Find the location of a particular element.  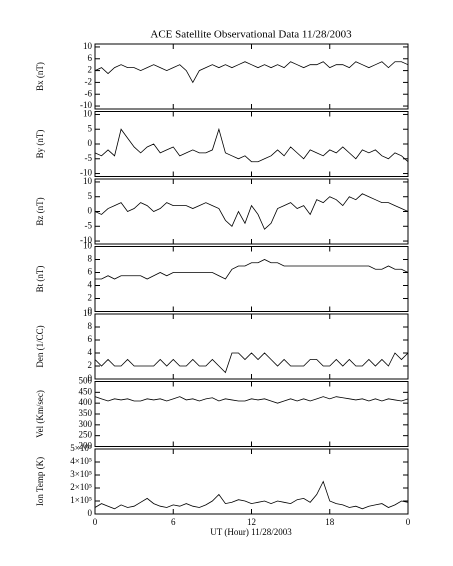

y-tick-label: 500 is located at coordinates (86, 381).